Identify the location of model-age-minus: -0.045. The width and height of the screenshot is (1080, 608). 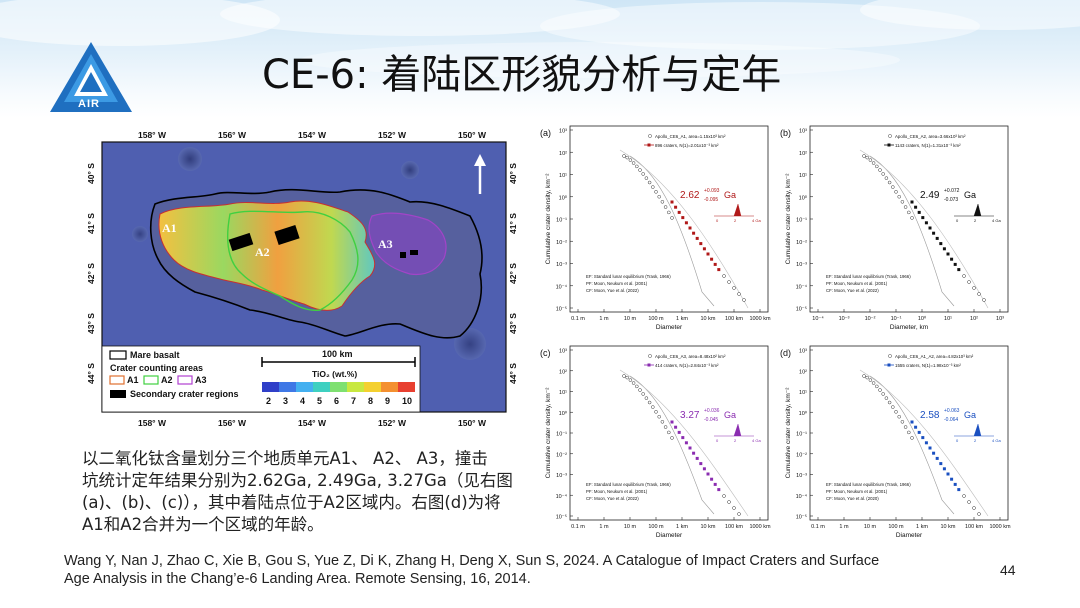
(711, 420).